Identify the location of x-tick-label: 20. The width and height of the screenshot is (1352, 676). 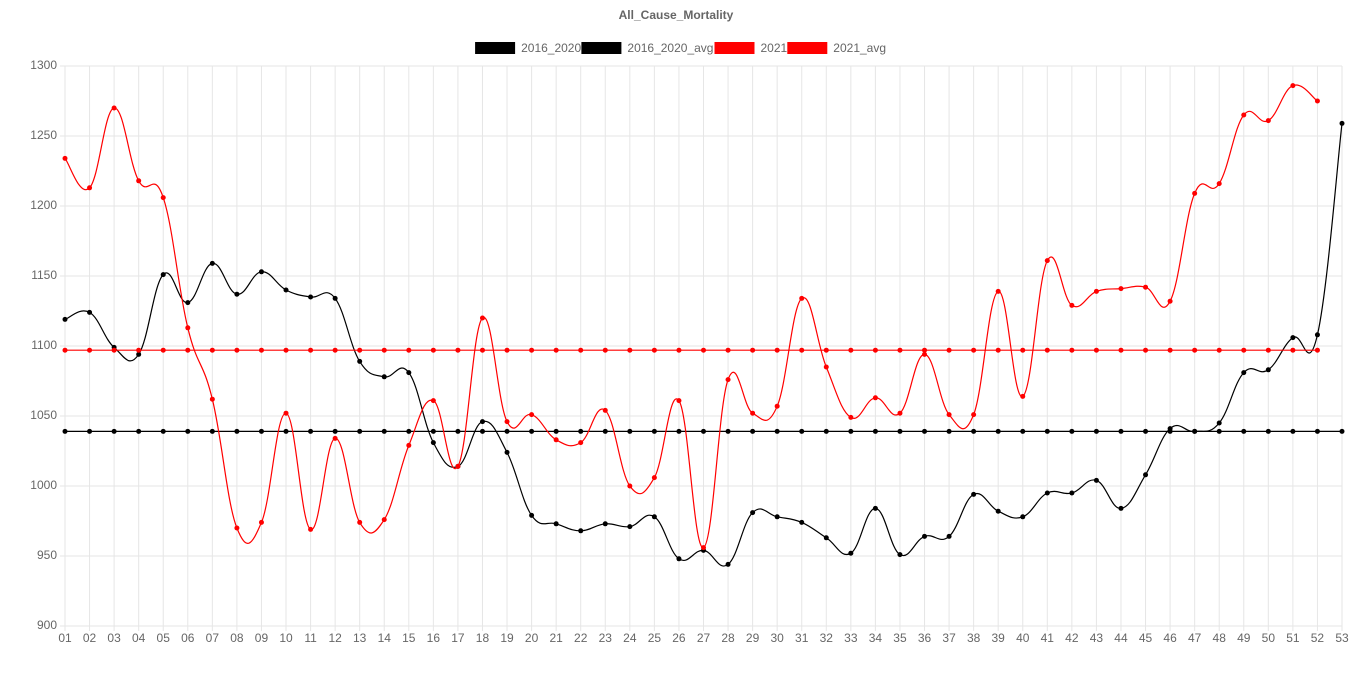
(532, 638).